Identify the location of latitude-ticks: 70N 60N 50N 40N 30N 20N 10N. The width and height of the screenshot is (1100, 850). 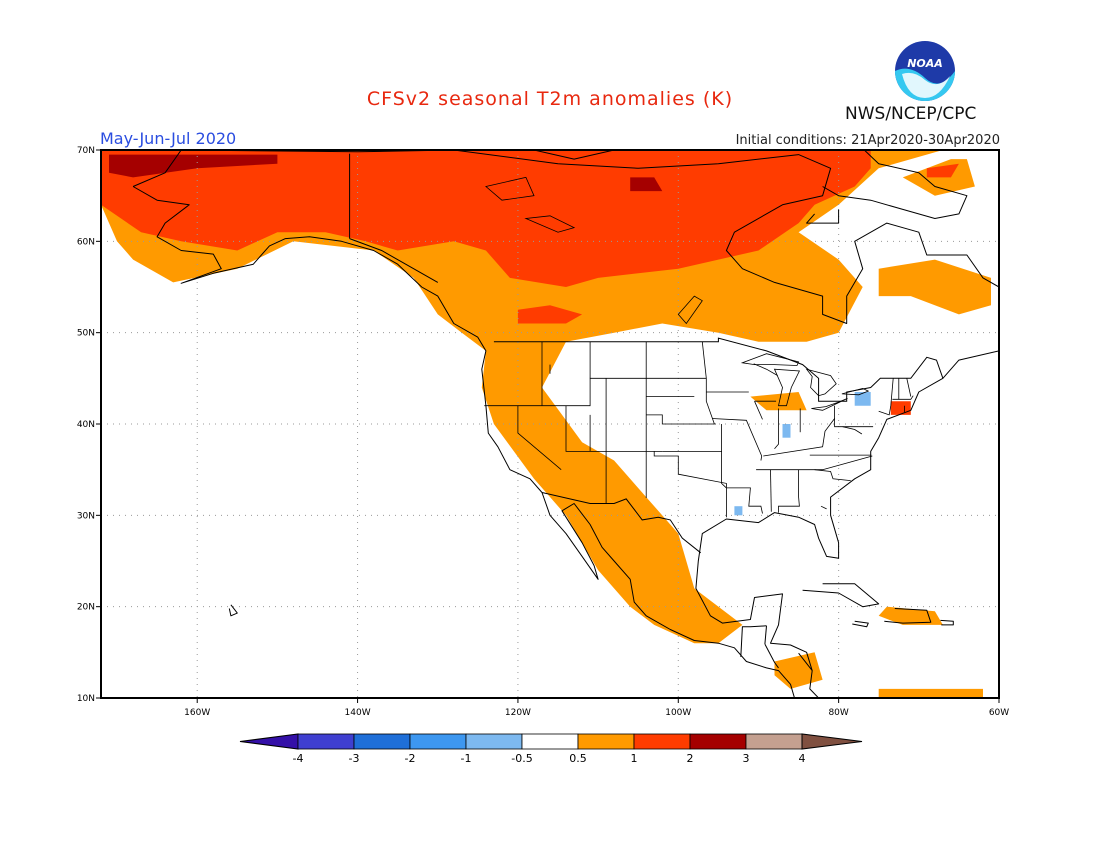
(89, 425).